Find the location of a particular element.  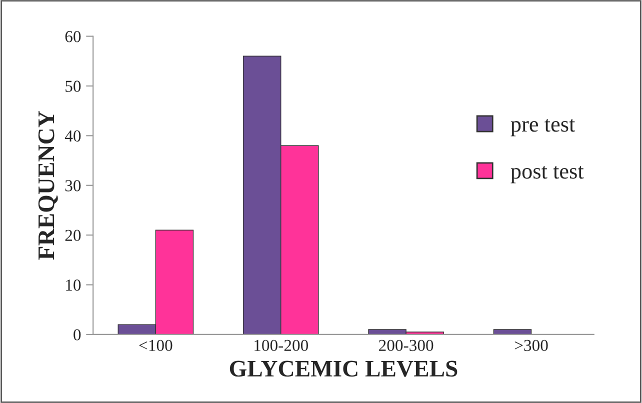

y-tick-label: 50 is located at coordinates (73, 86).